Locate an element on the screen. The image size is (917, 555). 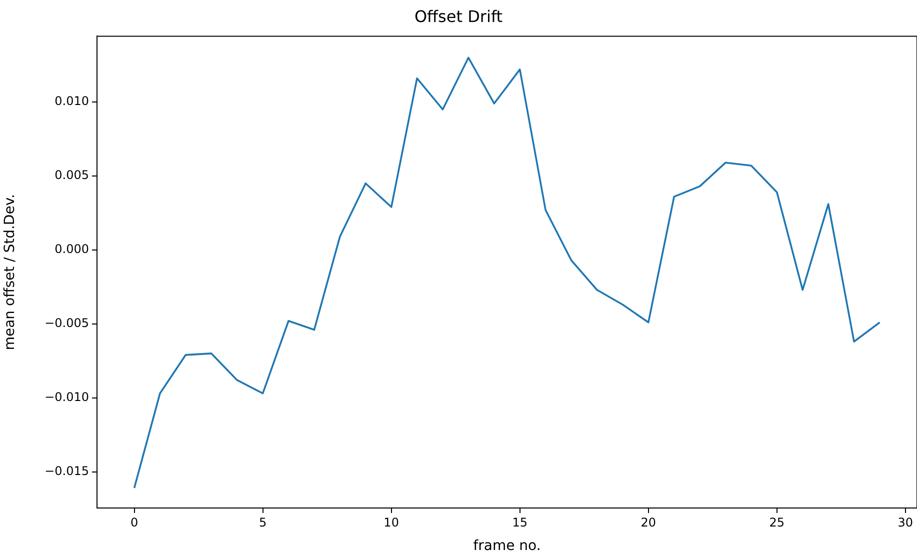
y-tick-label: −0.010 is located at coordinates (66, 397).